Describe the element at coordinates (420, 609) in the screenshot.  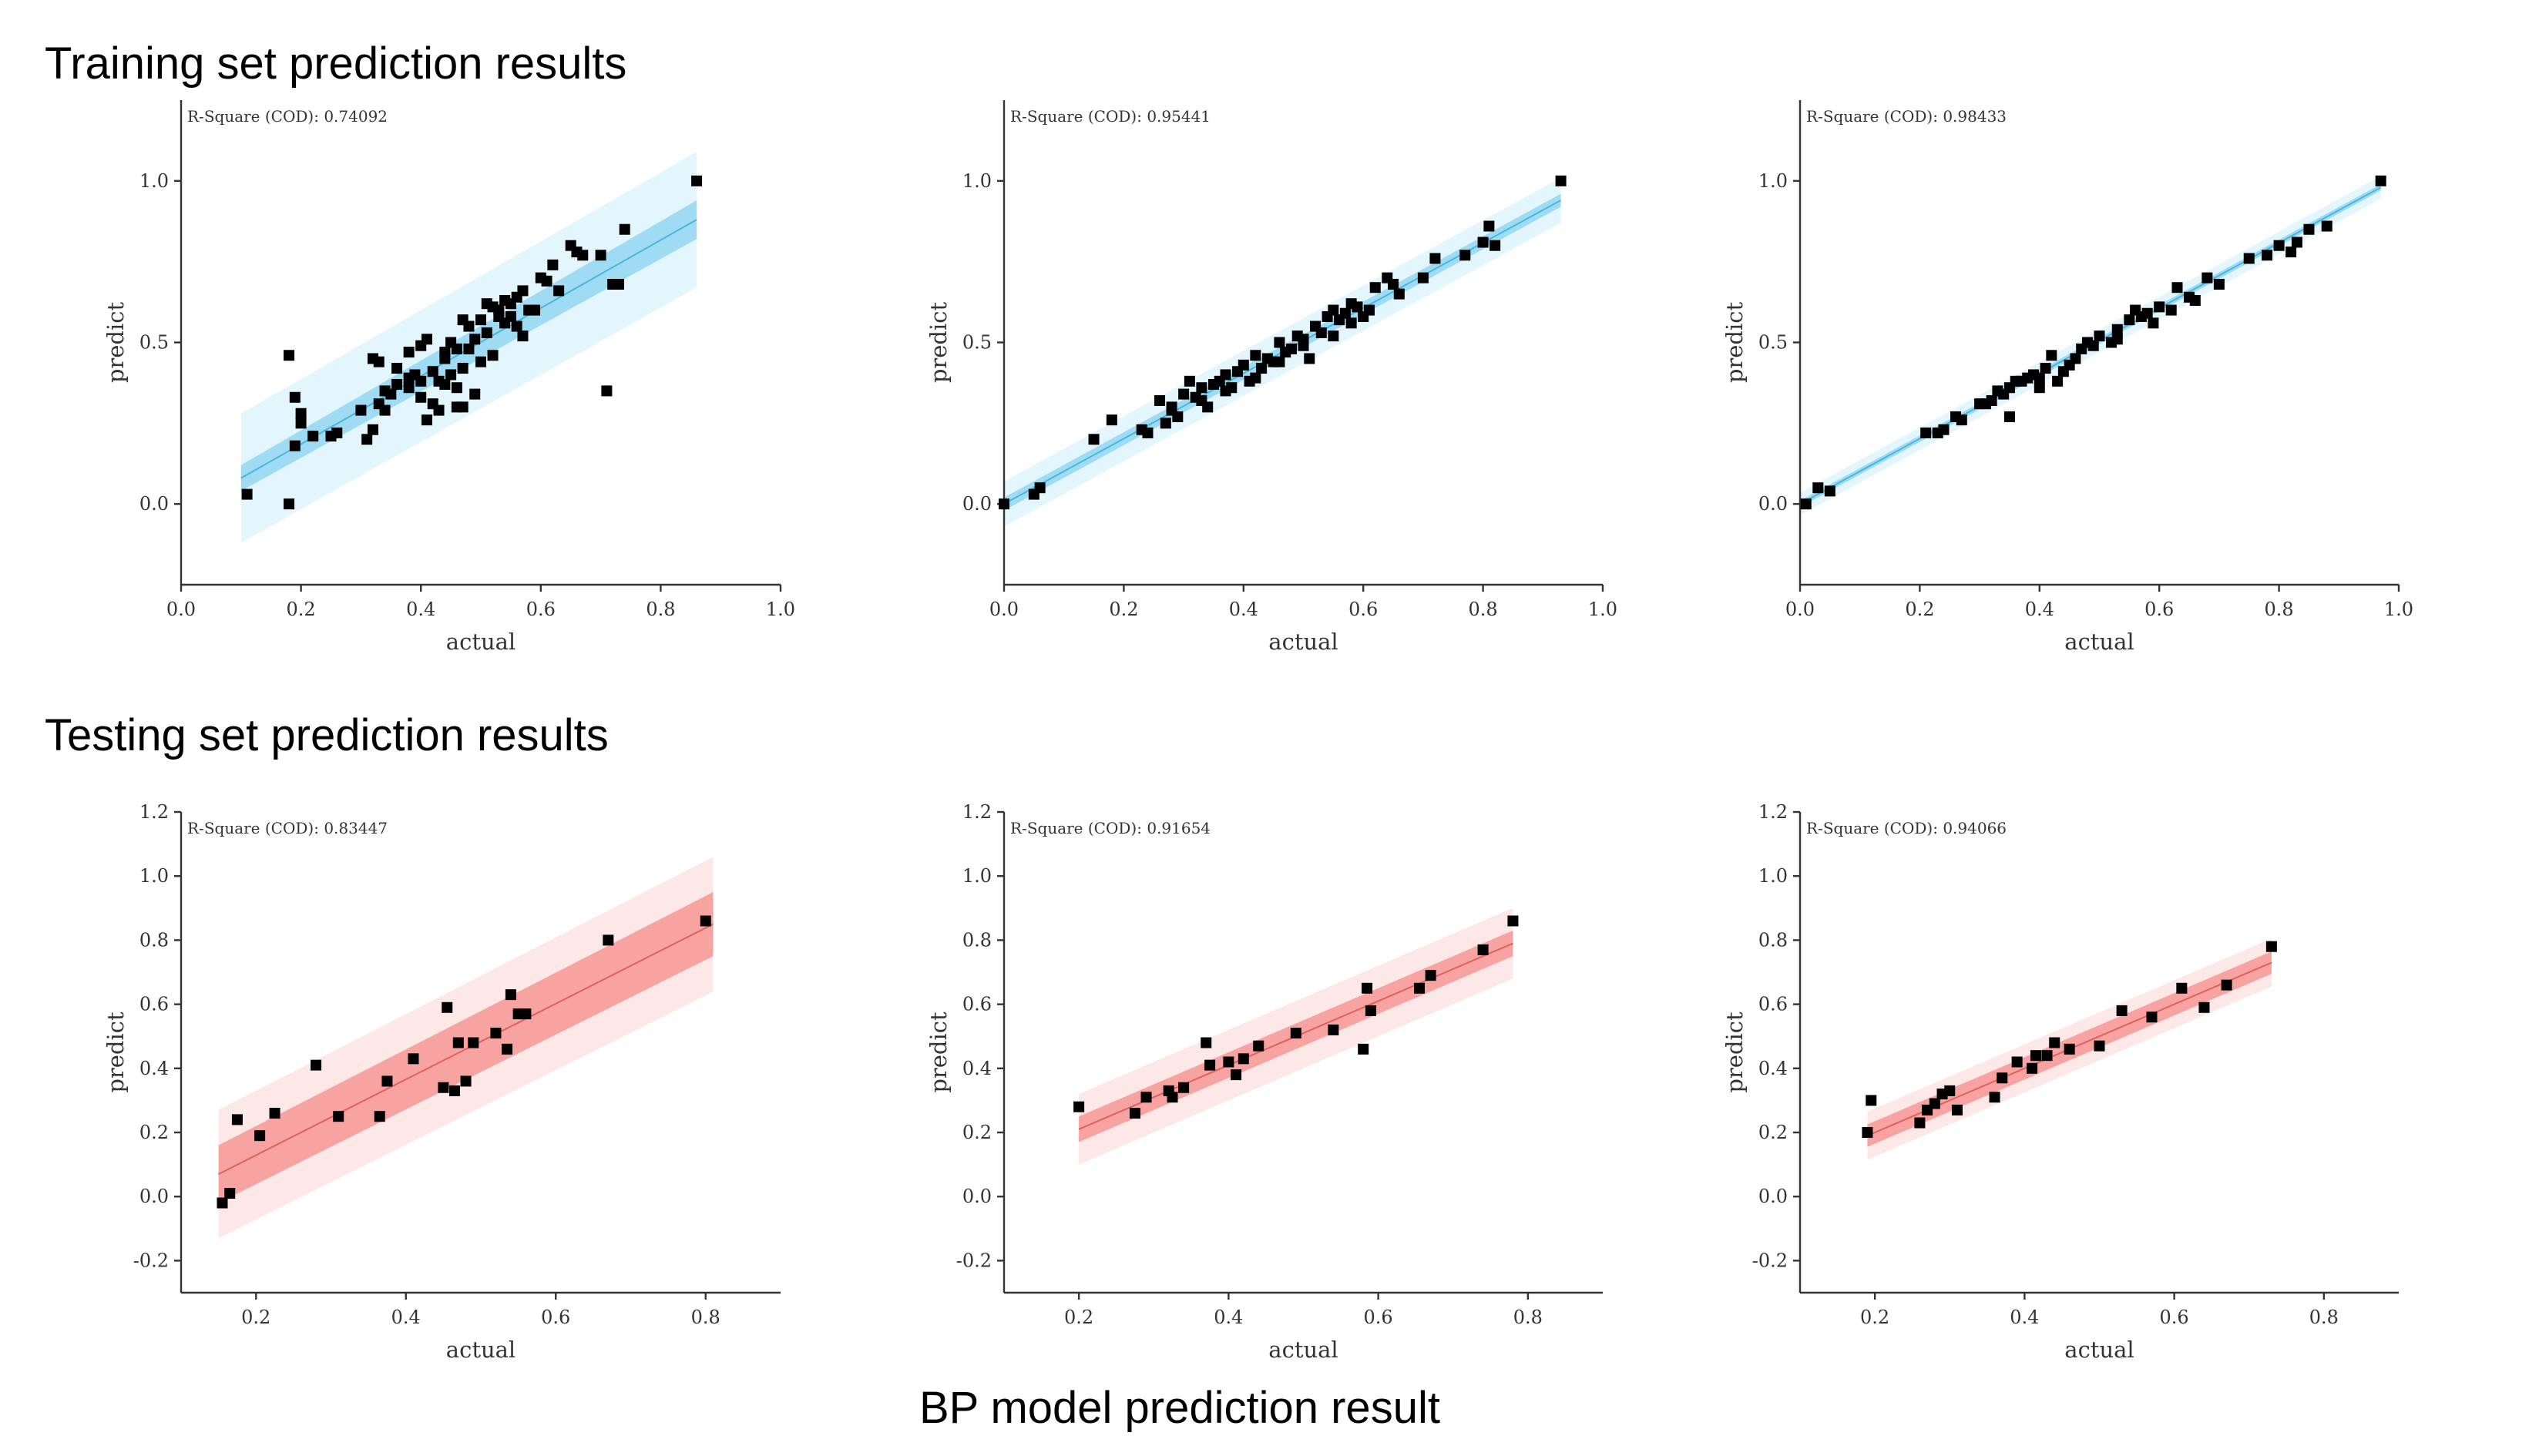
I see `x-tick-label: 0.4` at that location.